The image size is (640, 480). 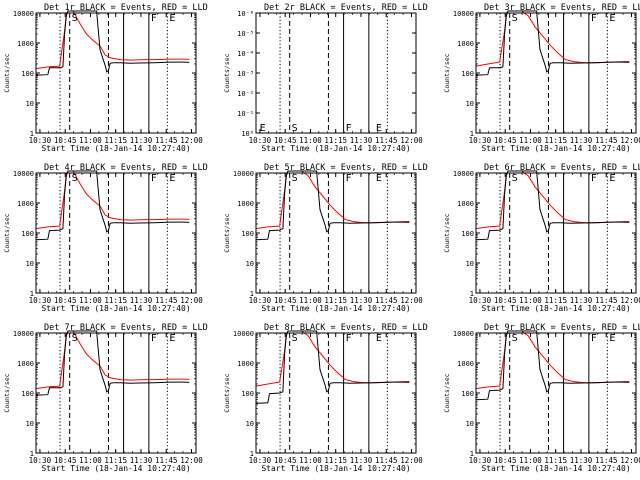 I want to click on panel-title: Det 9r BLACK = Events, RED = LLD, so click(x=562, y=328).